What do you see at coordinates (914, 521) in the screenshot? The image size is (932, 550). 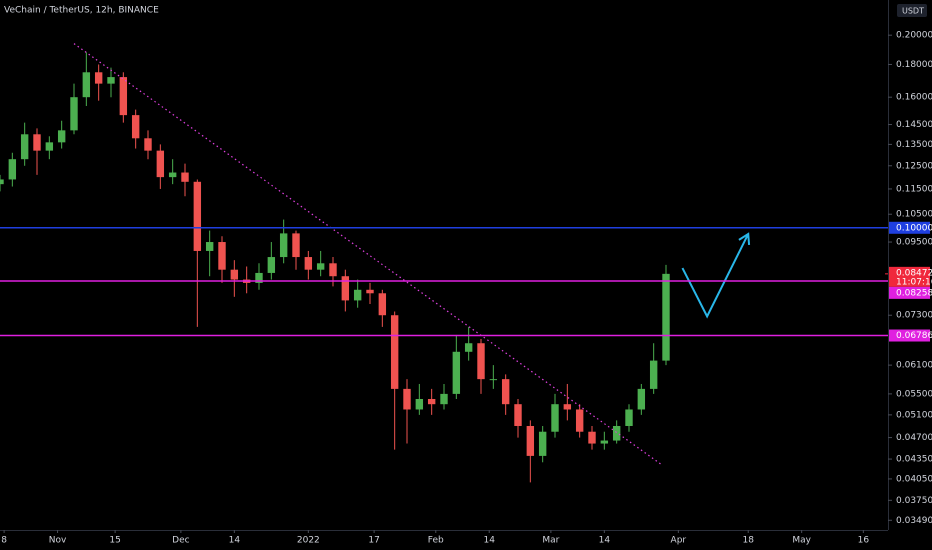 I see `y-tick-label: 0.03490` at bounding box center [914, 521].